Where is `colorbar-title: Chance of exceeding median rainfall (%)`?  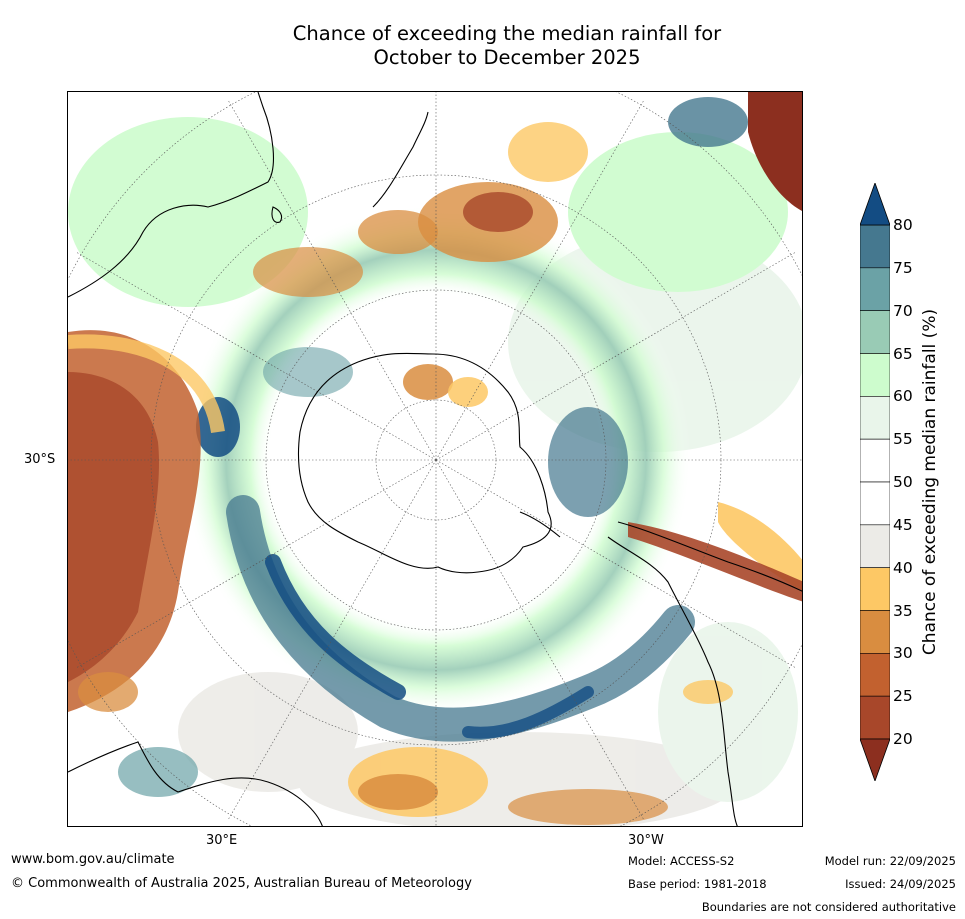 colorbar-title: Chance of exceeding median rainfall (%) is located at coordinates (930, 482).